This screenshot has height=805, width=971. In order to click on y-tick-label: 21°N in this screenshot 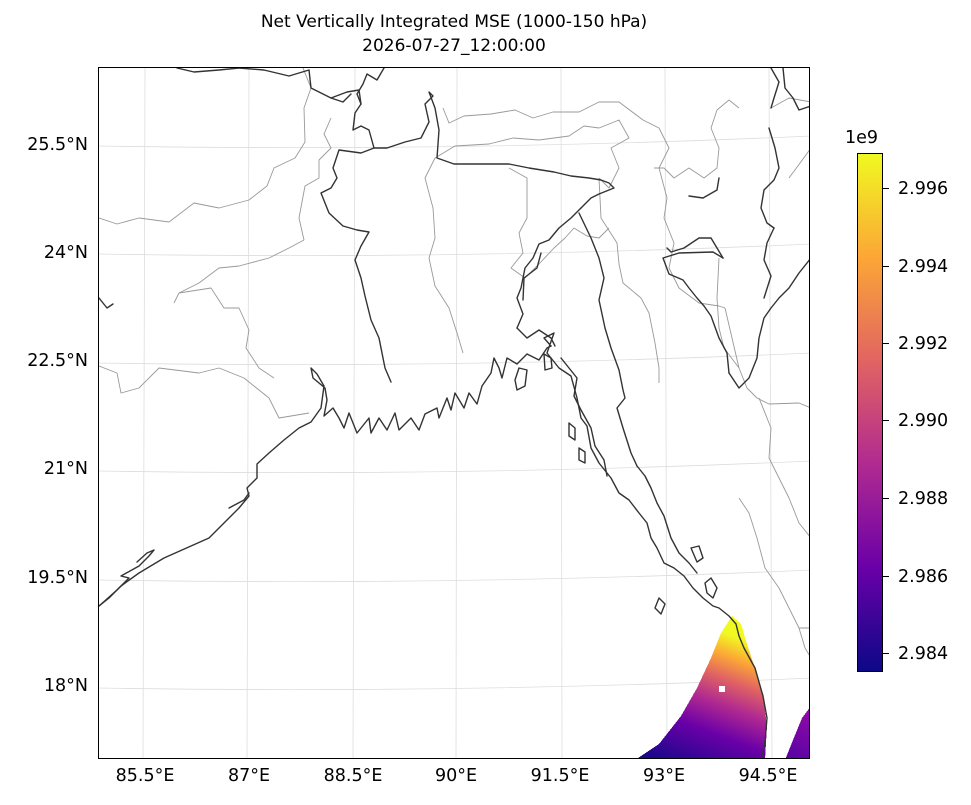, I will do `click(65, 469)`.